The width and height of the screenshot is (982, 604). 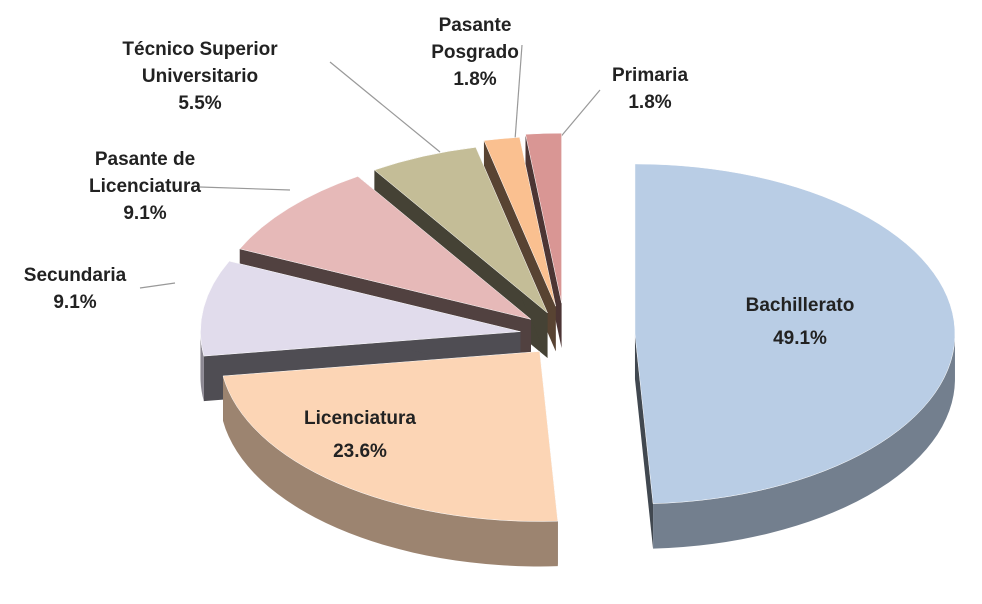 I want to click on data-label: Pasante Posgrado 1.8%, so click(x=475, y=52).